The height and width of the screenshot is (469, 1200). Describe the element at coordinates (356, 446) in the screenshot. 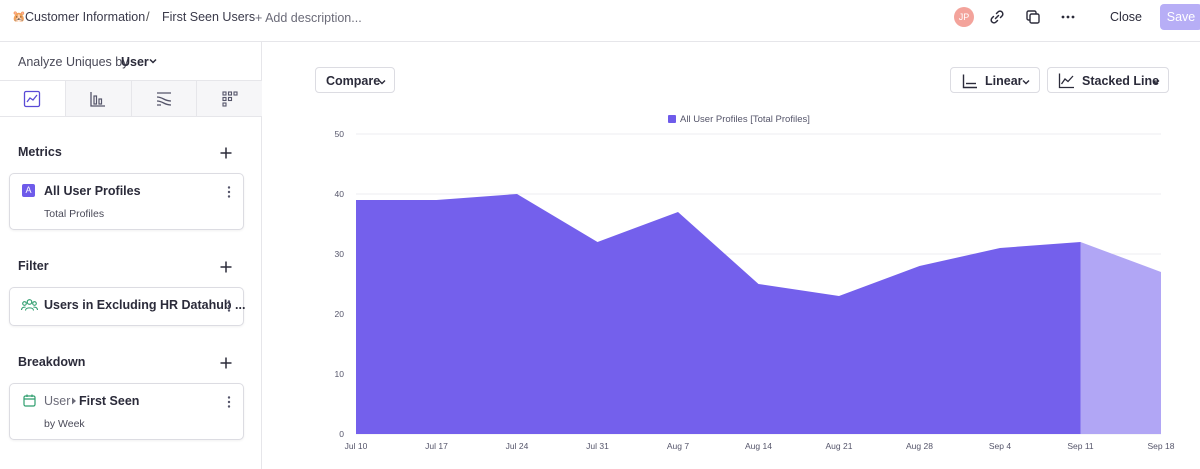

I see `x-tick-label: Jul 10` at that location.